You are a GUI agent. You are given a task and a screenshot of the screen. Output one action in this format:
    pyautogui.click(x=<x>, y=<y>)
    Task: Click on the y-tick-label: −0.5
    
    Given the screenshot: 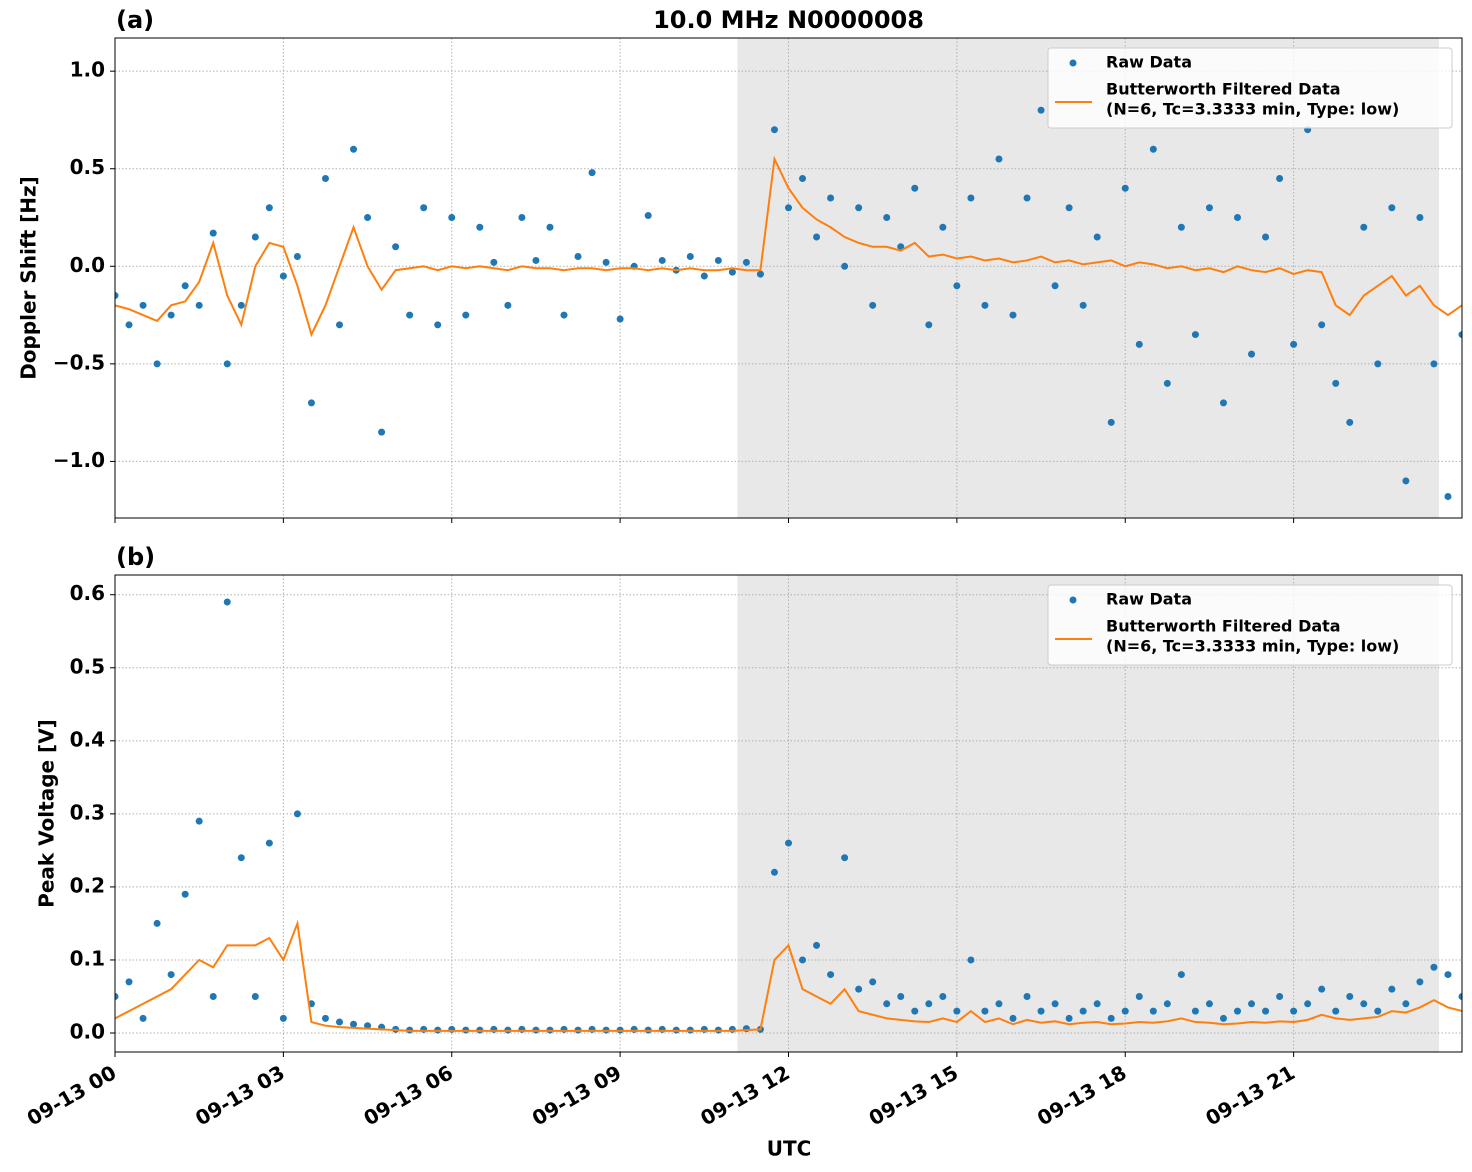 What is the action you would take?
    pyautogui.click(x=79, y=362)
    